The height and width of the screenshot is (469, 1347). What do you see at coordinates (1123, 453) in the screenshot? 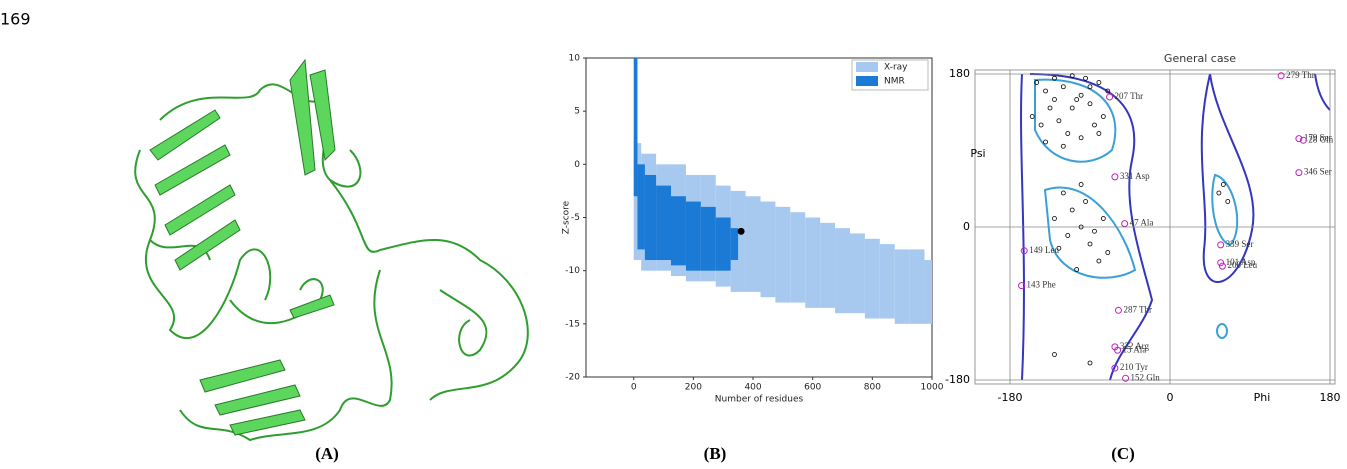
I see `panel-label: (C)` at bounding box center [1123, 453].